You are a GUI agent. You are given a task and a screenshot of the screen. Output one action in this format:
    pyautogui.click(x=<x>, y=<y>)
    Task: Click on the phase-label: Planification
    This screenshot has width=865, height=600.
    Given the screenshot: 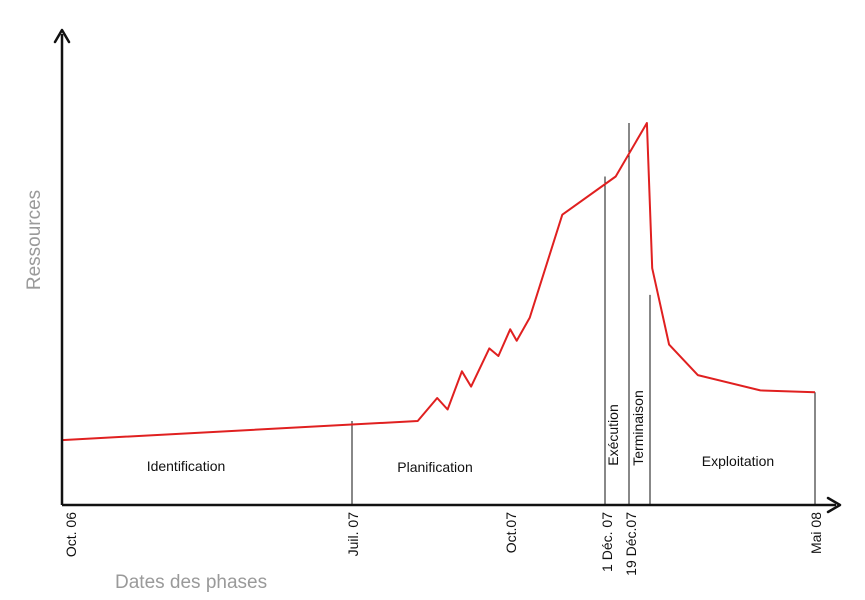 What is the action you would take?
    pyautogui.click(x=435, y=467)
    